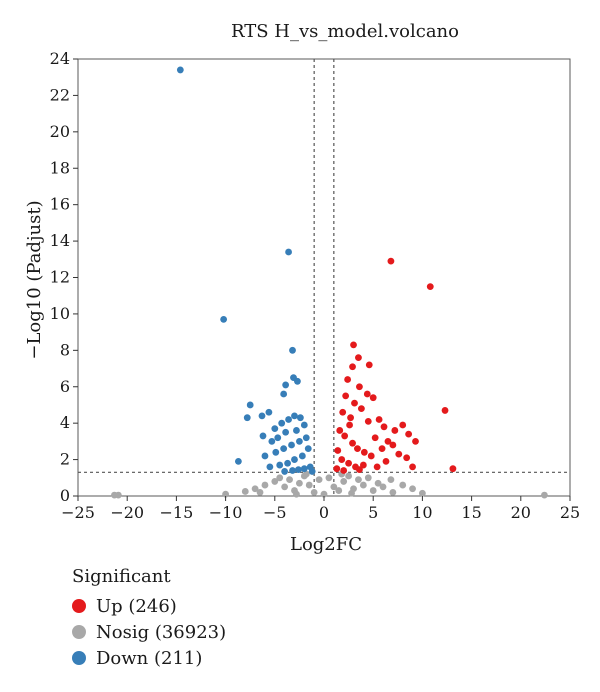 The width and height of the screenshot is (600, 692). Describe the element at coordinates (65, 349) in the screenshot. I see `y-tick-label: 8` at that location.